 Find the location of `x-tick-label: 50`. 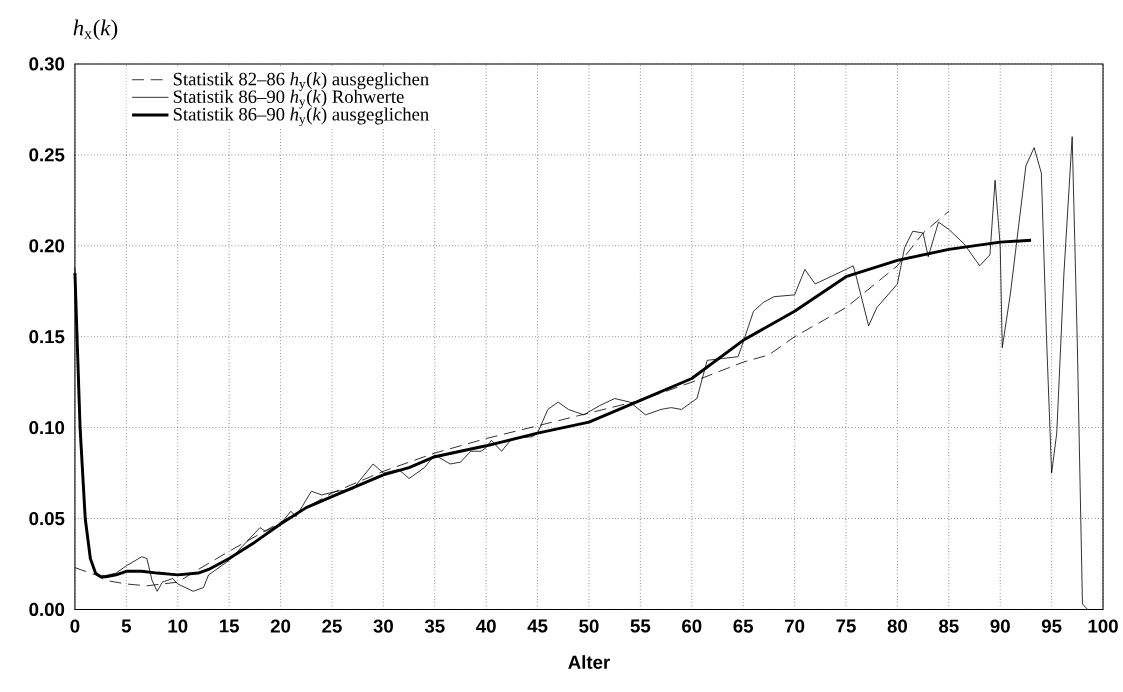

x-tick-label: 50 is located at coordinates (589, 626).